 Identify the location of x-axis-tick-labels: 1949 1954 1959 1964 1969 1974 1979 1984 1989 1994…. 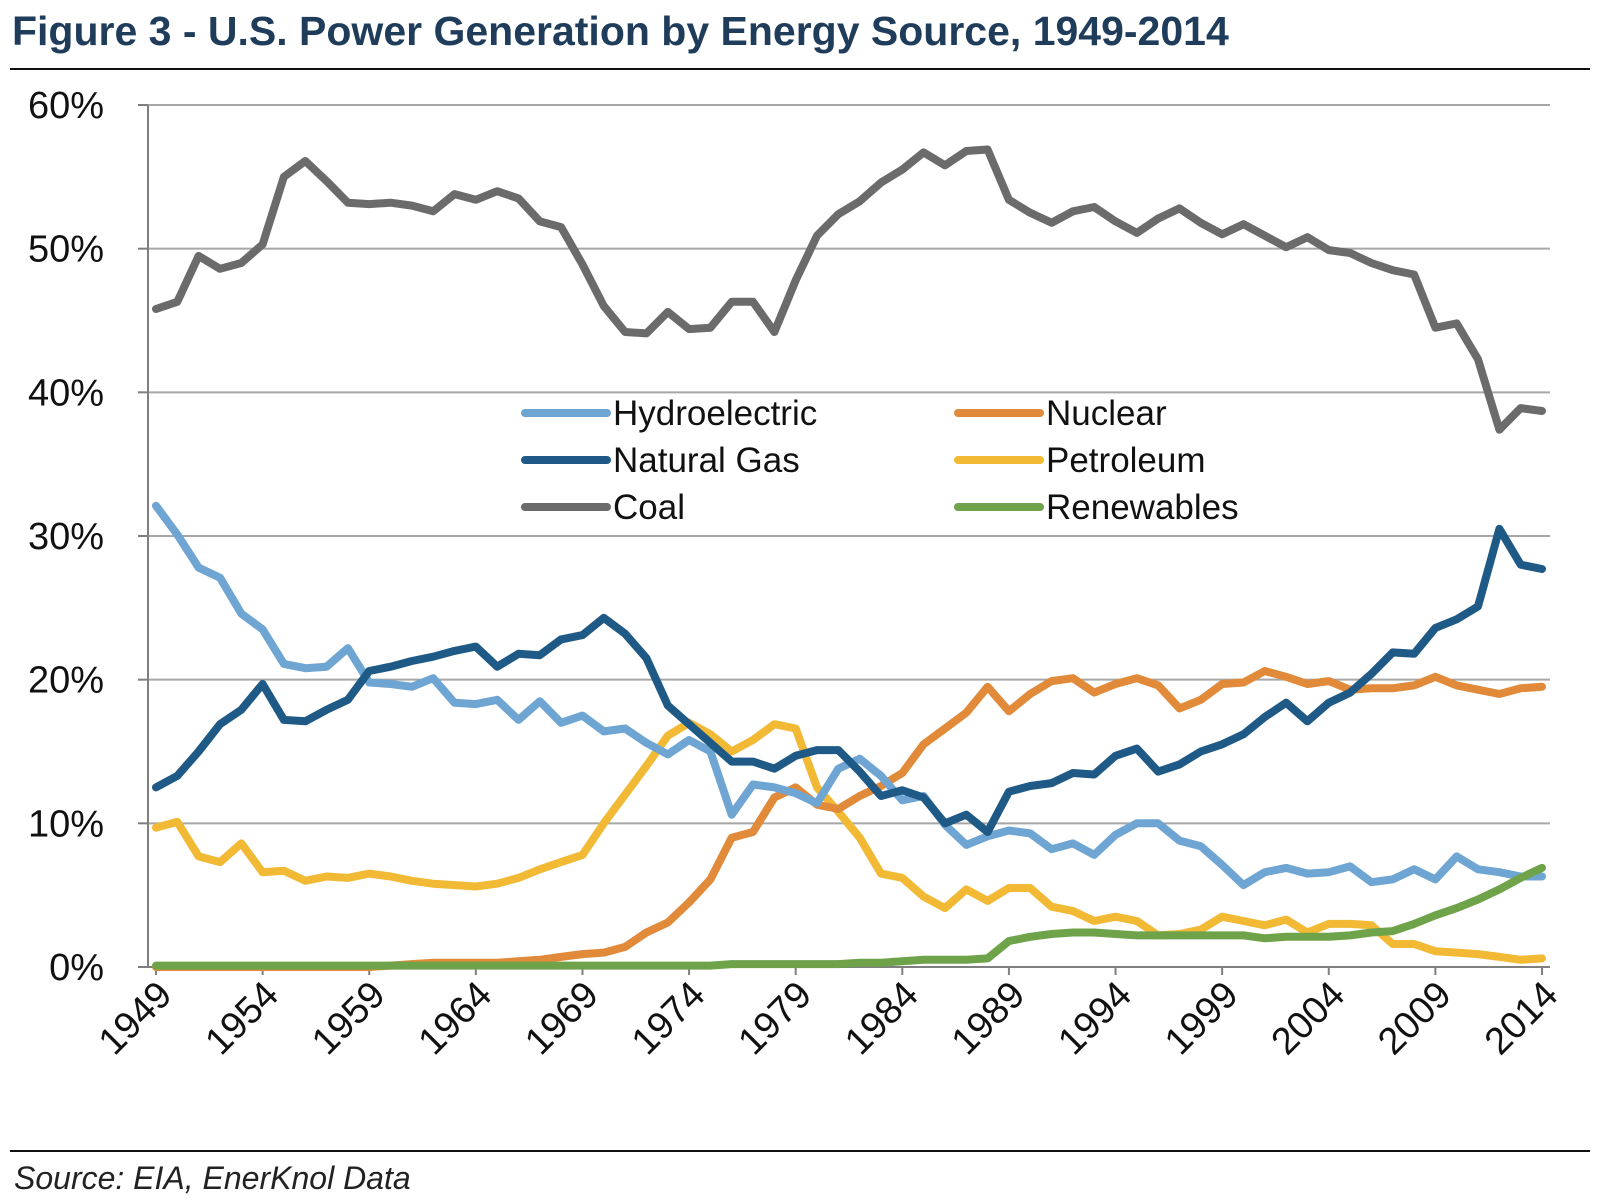
(828, 1018).